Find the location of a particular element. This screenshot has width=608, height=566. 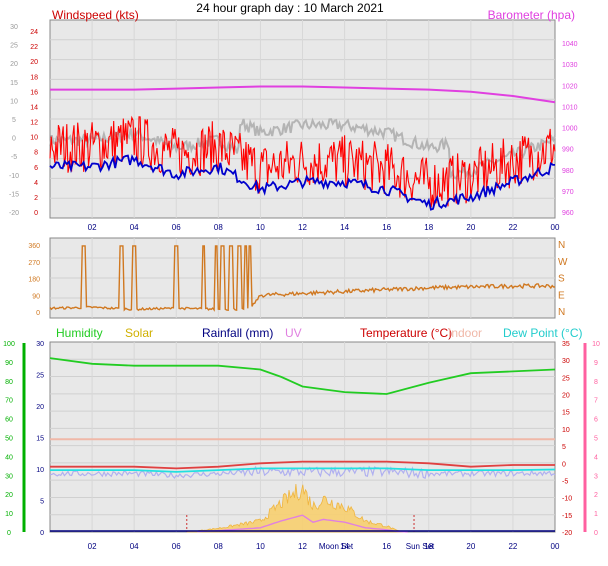

solar-label: Solar is located at coordinates (139, 333).